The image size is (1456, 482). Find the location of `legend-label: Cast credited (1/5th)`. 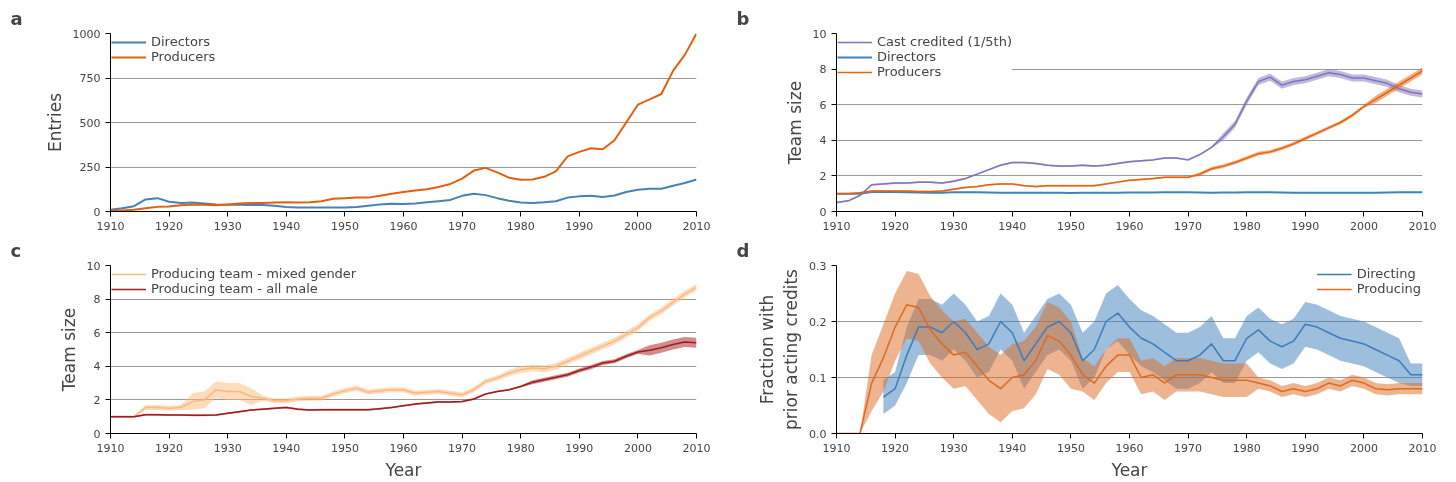

legend-label: Cast credited (1/5th) is located at coordinates (944, 41).